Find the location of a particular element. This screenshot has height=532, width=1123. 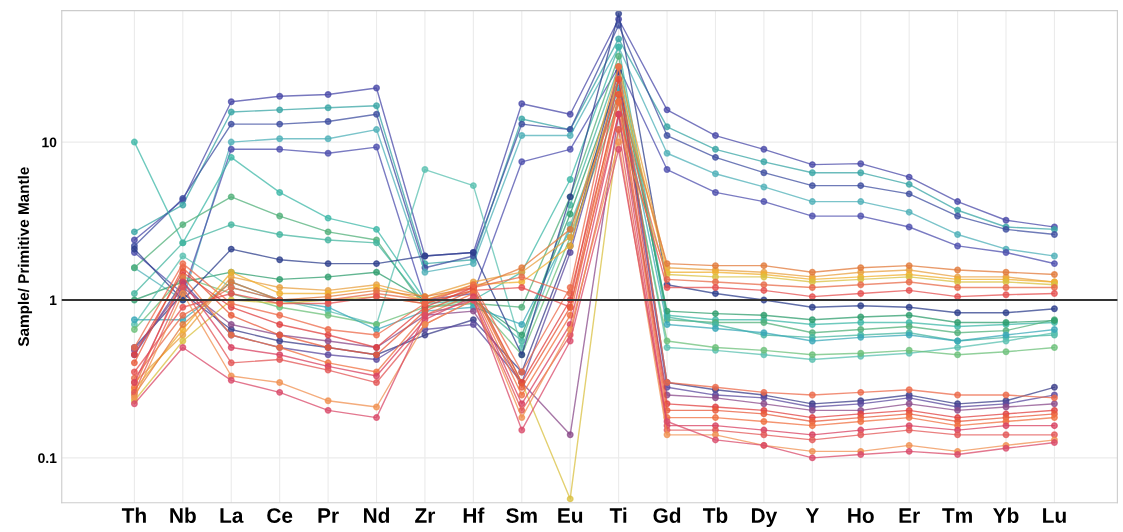

y-axis-title: Sample/ Primitive Mantle is located at coordinates (25, 257).